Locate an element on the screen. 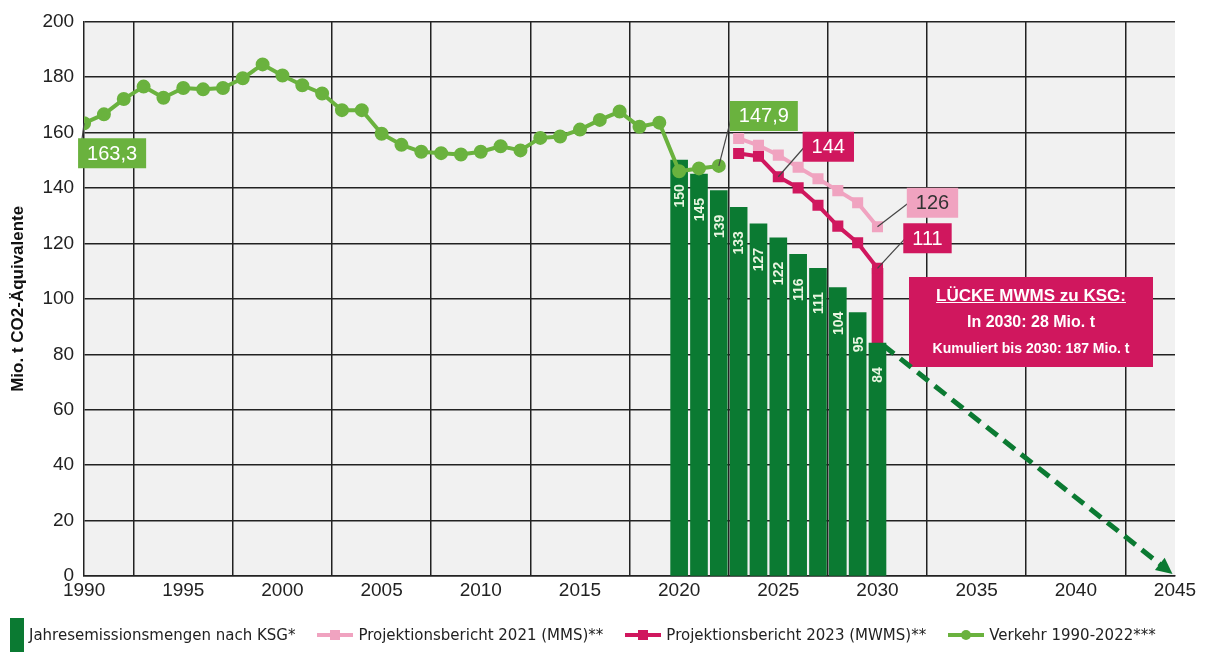 The width and height of the screenshot is (1211, 654). y-axis-title: Mio. t CO2-Äquivalente is located at coordinates (17, 298).